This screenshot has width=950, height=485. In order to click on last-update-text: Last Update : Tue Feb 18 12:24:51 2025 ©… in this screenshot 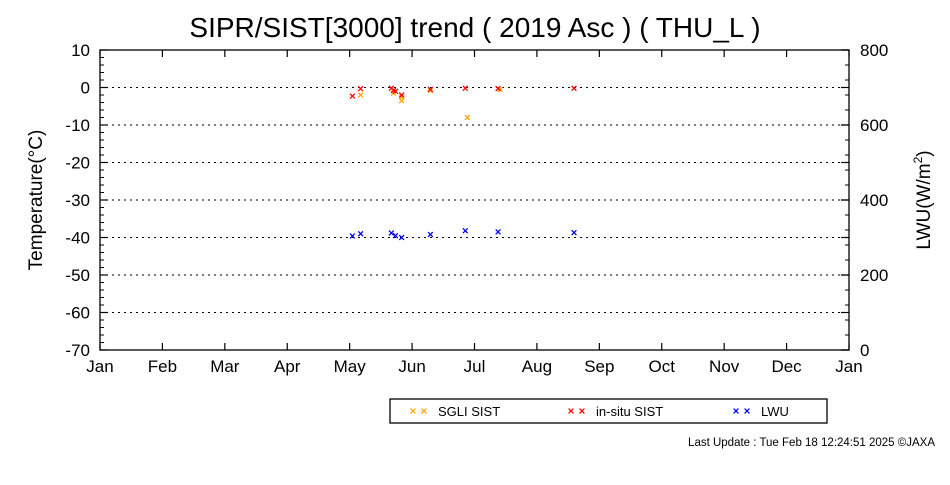, I will do `click(811, 443)`.